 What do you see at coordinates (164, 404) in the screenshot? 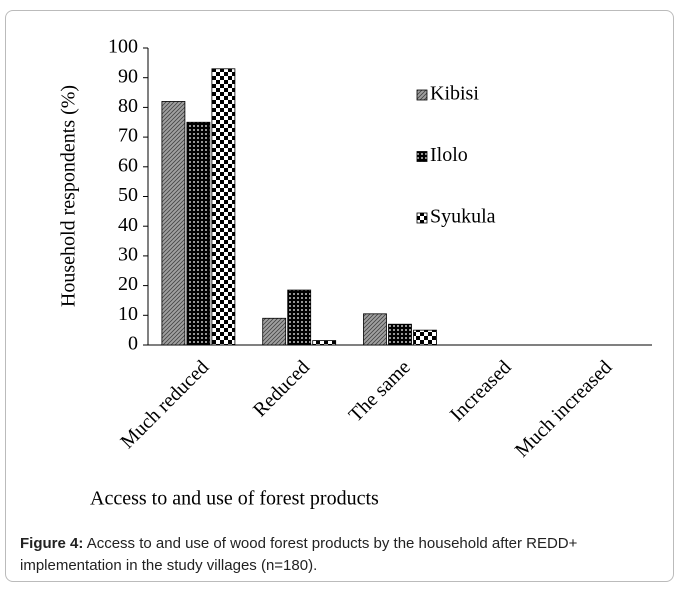
I see `x-tick-label: Much reduced` at bounding box center [164, 404].